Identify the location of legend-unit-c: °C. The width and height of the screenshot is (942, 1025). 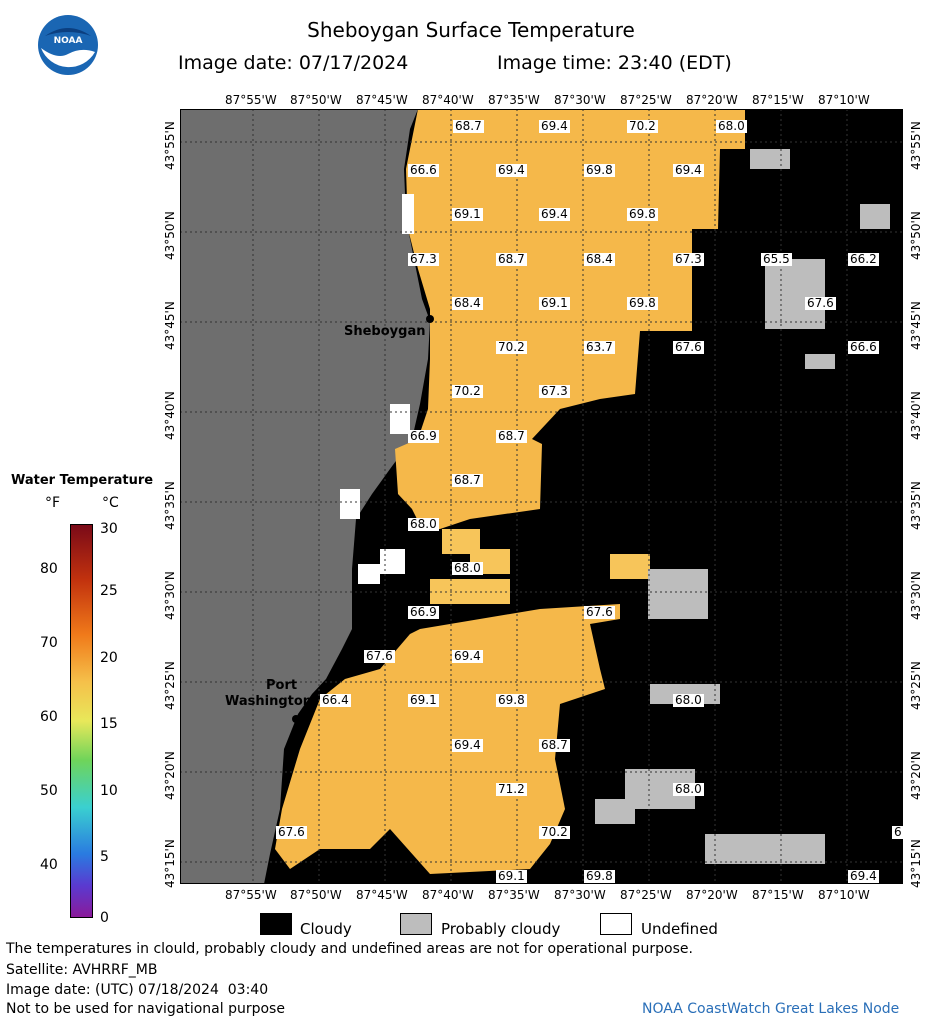
(110, 503).